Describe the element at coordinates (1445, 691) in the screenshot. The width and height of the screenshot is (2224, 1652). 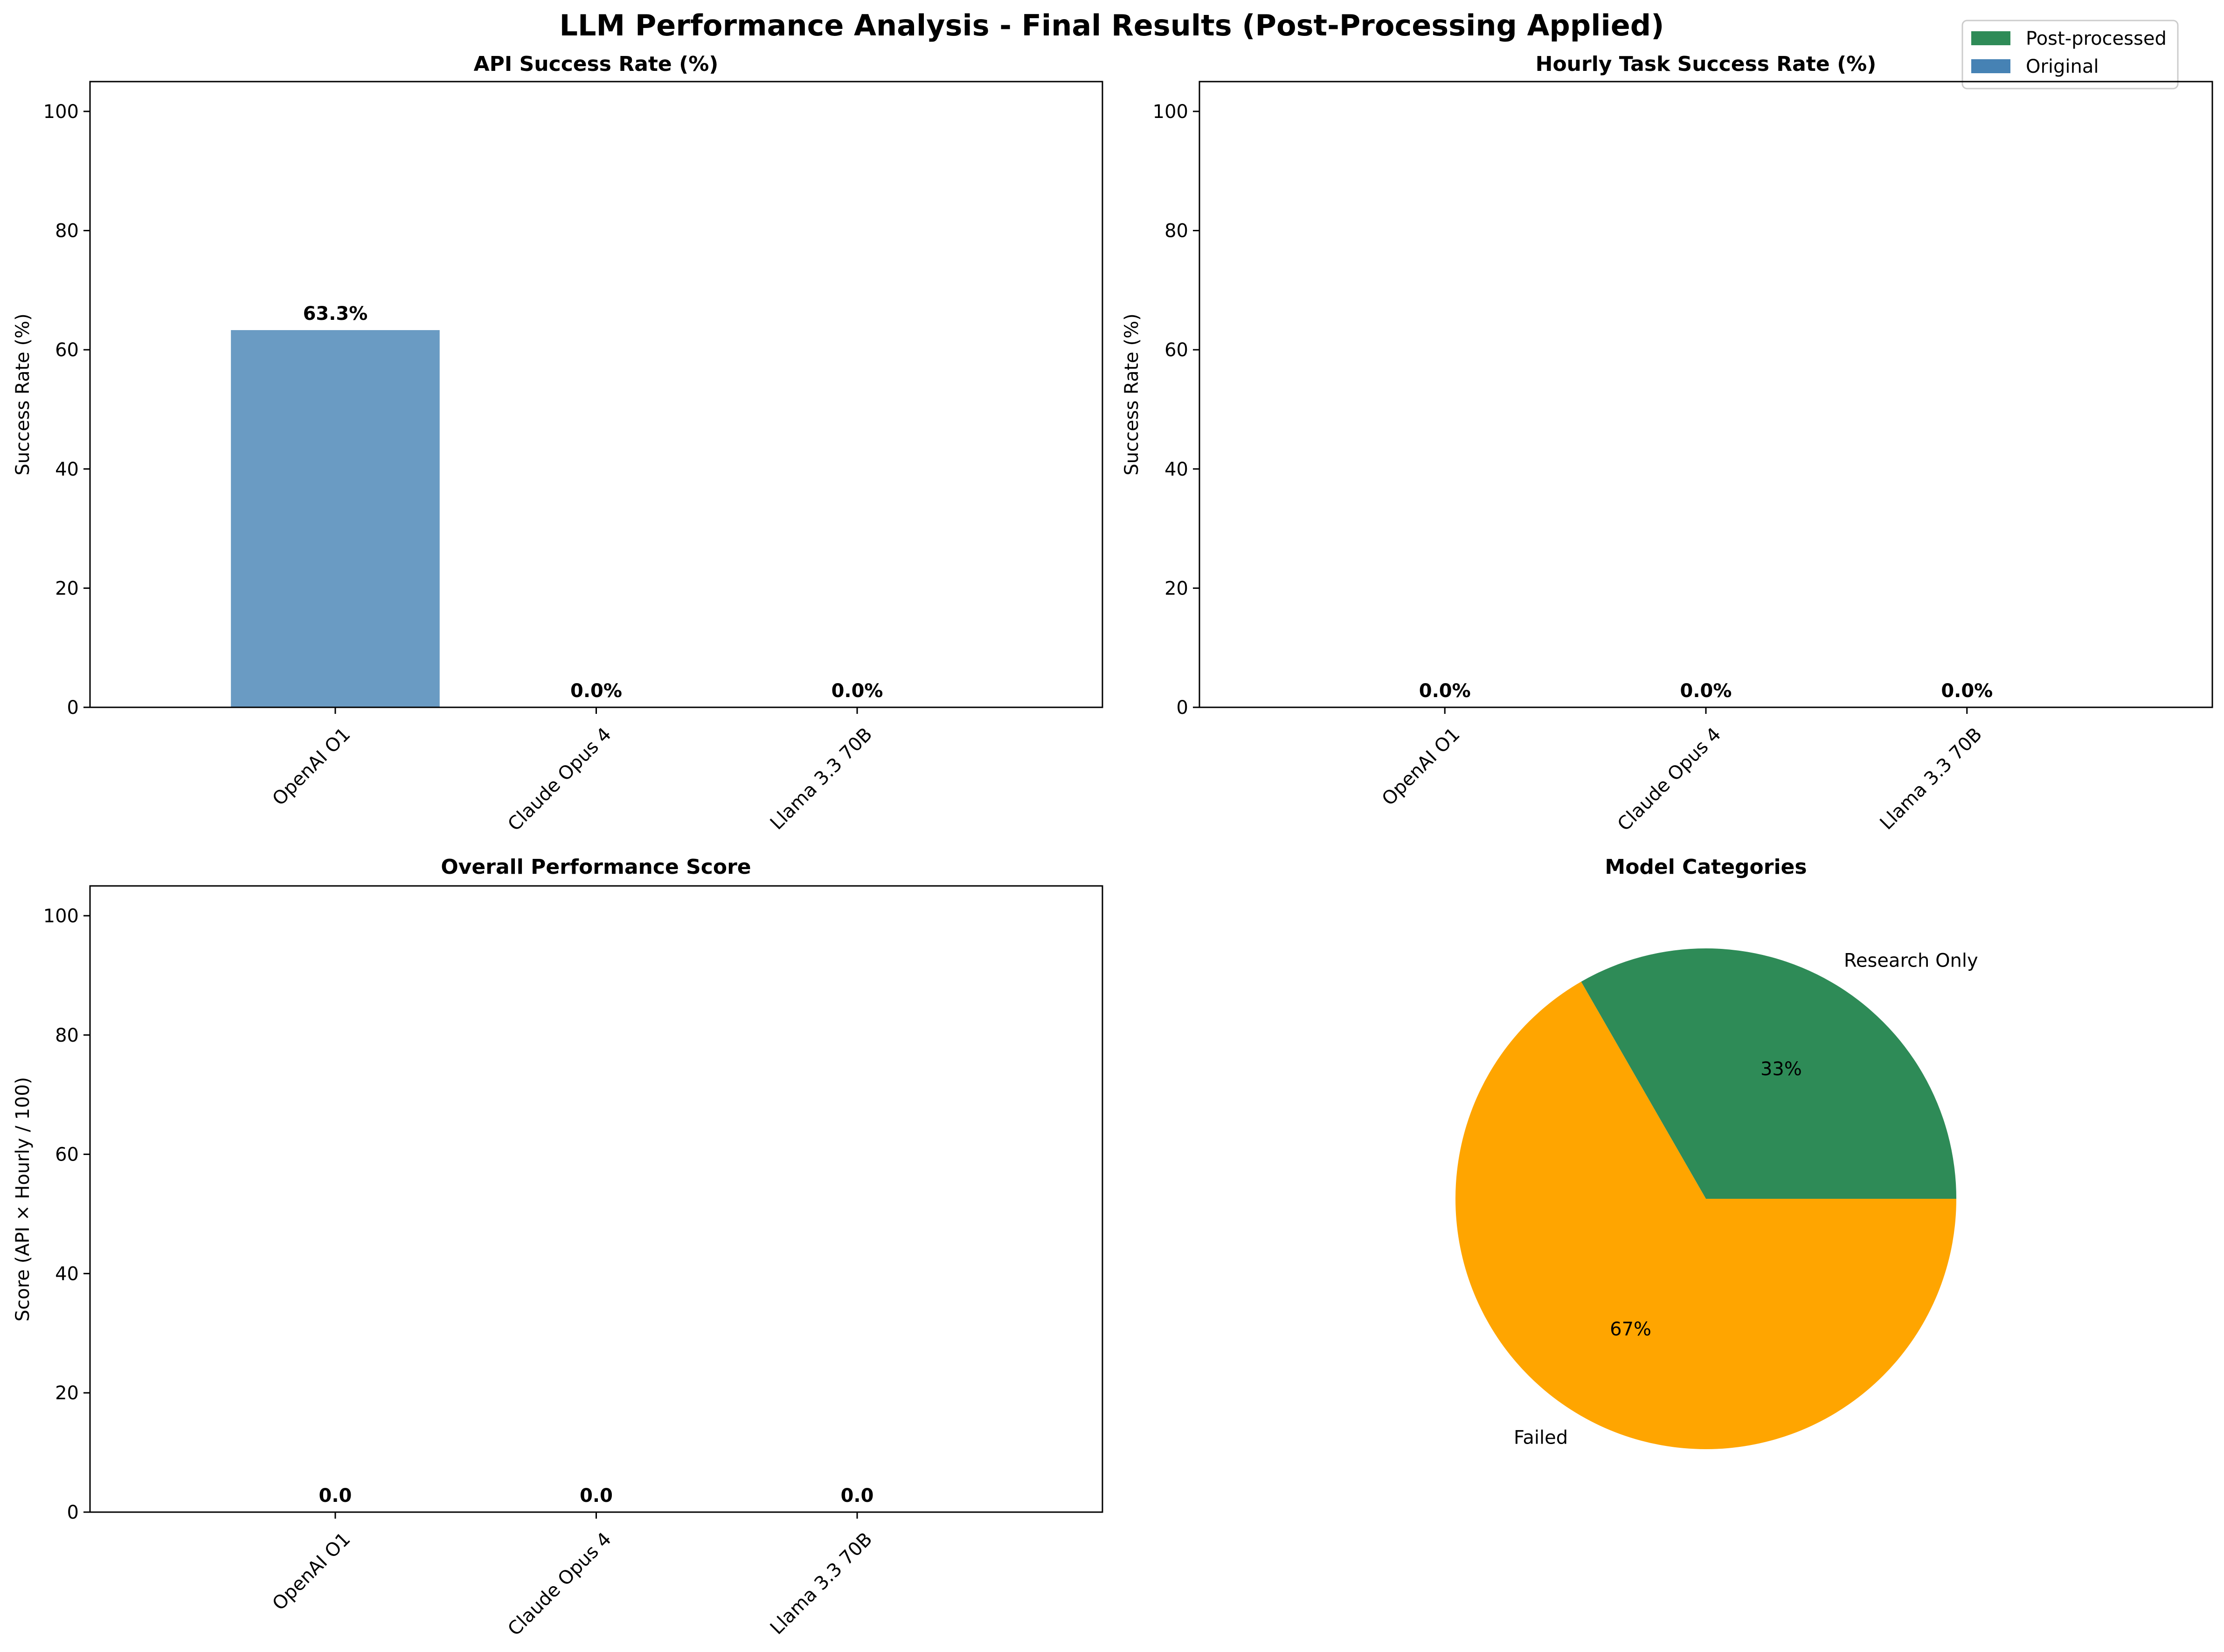
I see `value-label-openai-o1: 0.0%` at that location.